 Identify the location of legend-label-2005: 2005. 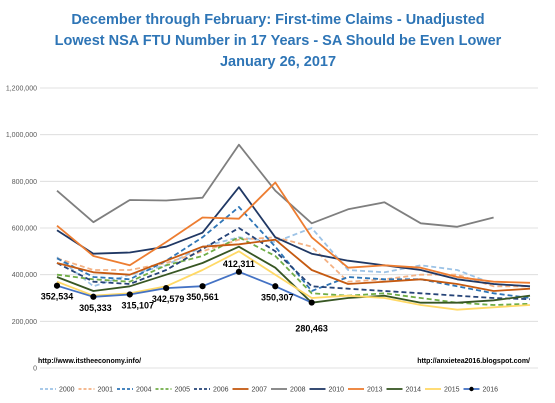
(183, 390).